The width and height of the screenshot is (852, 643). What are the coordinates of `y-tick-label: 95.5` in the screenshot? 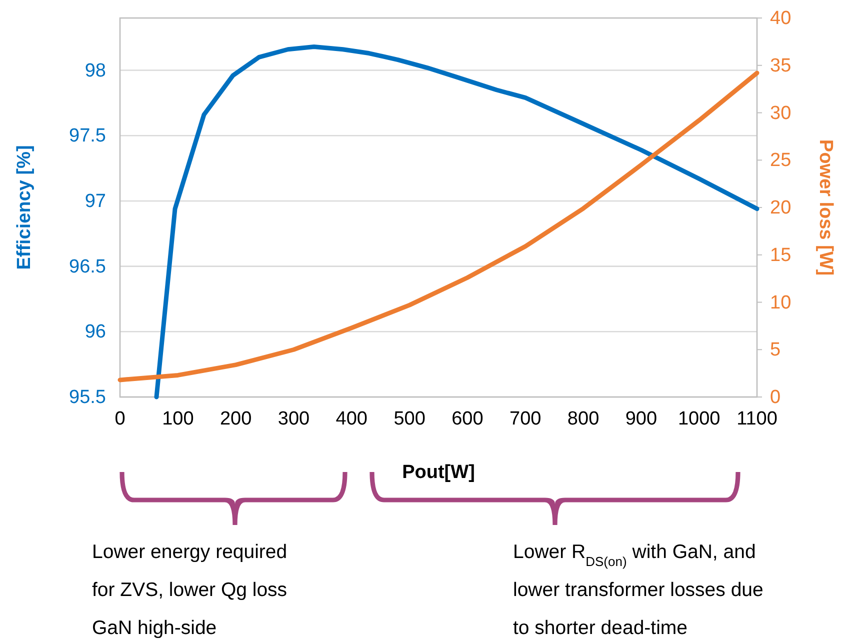 It's located at (87, 397).